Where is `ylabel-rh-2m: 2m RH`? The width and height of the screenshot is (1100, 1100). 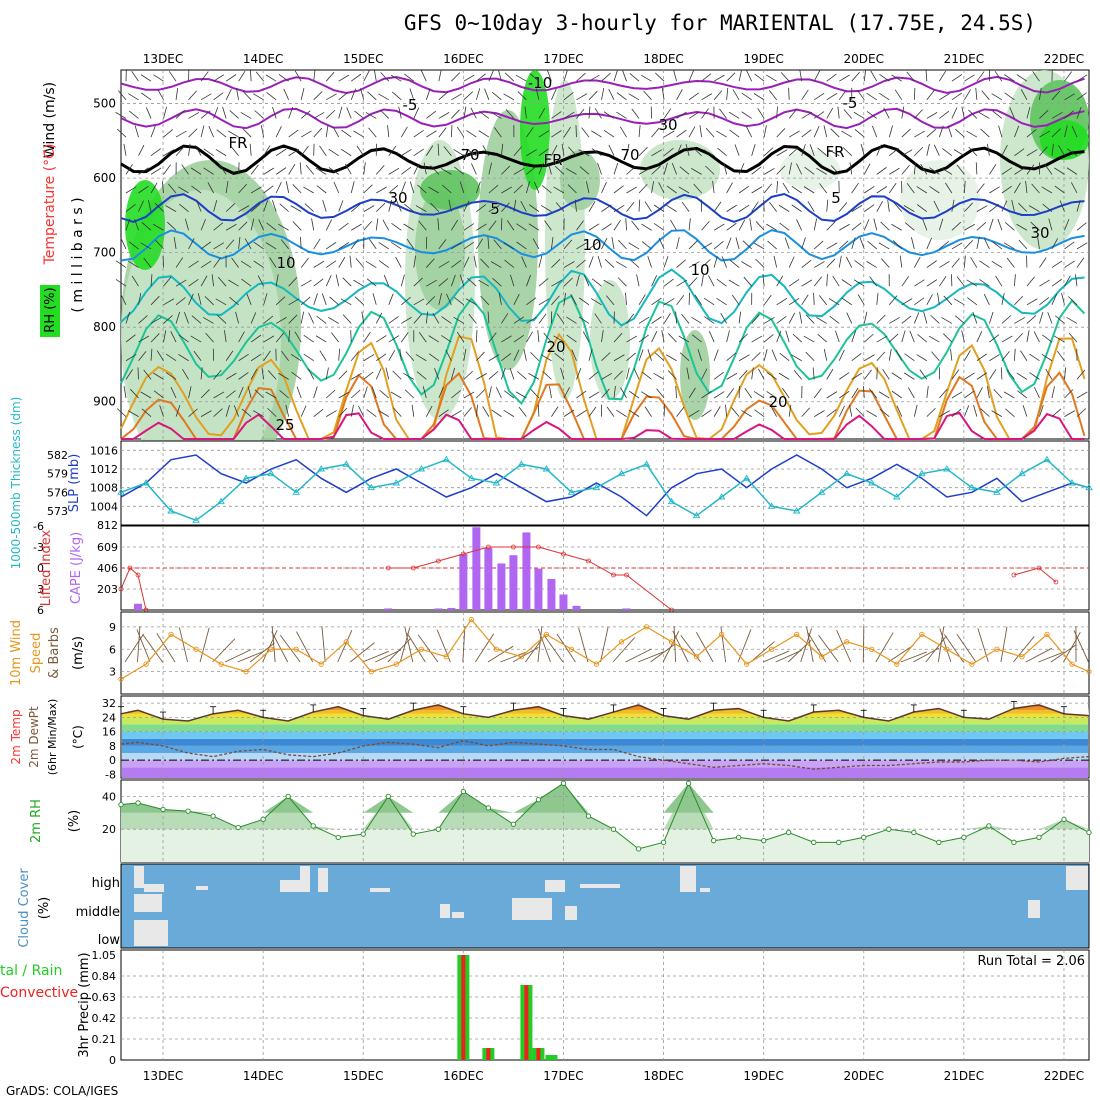
ylabel-rh-2m: 2m RH is located at coordinates (36, 821).